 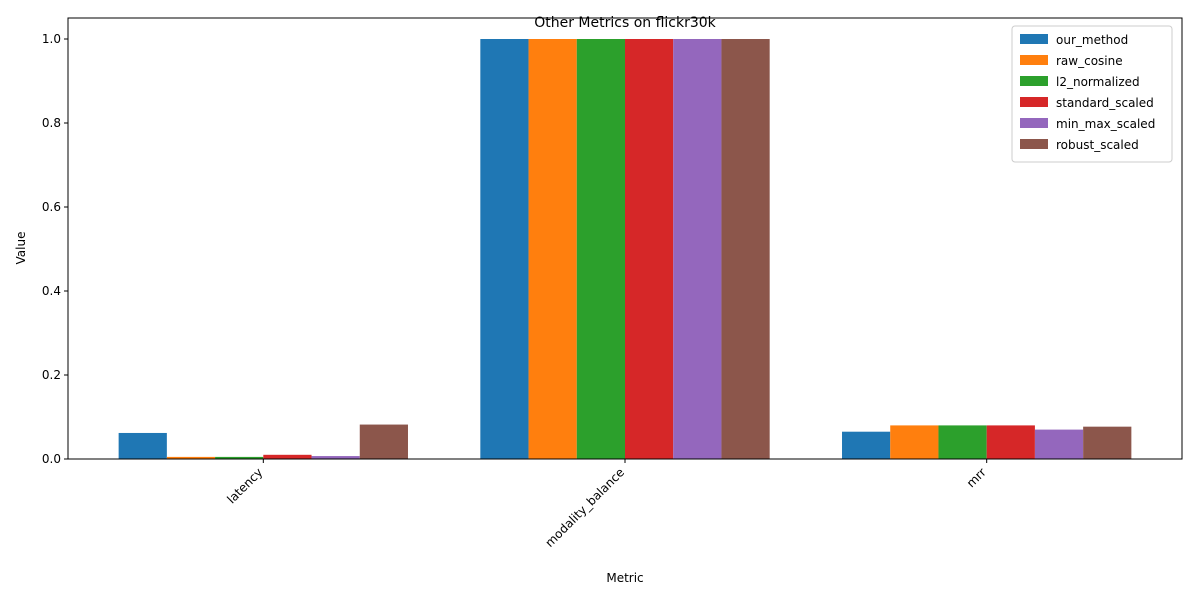 What do you see at coordinates (962, 442) in the screenshot?
I see `bar-l2_normalized-mrr` at bounding box center [962, 442].